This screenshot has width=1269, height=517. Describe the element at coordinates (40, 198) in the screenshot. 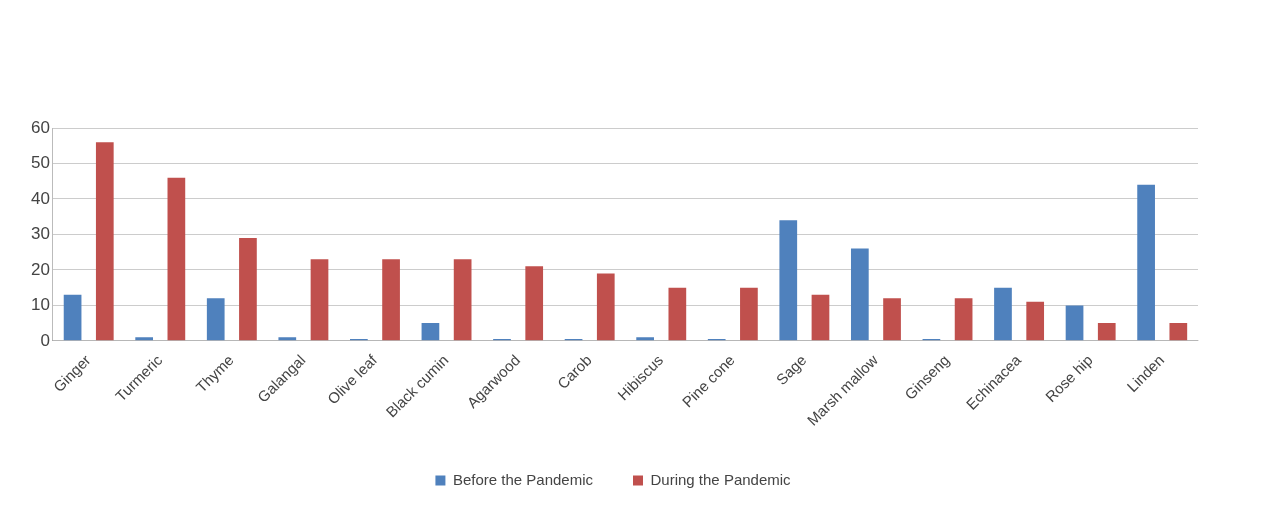

I see `y-tick-label: 40` at that location.